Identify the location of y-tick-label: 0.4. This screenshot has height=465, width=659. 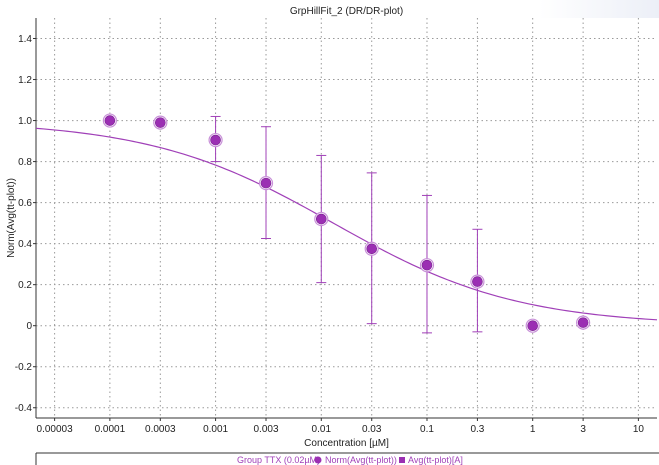
(25, 244).